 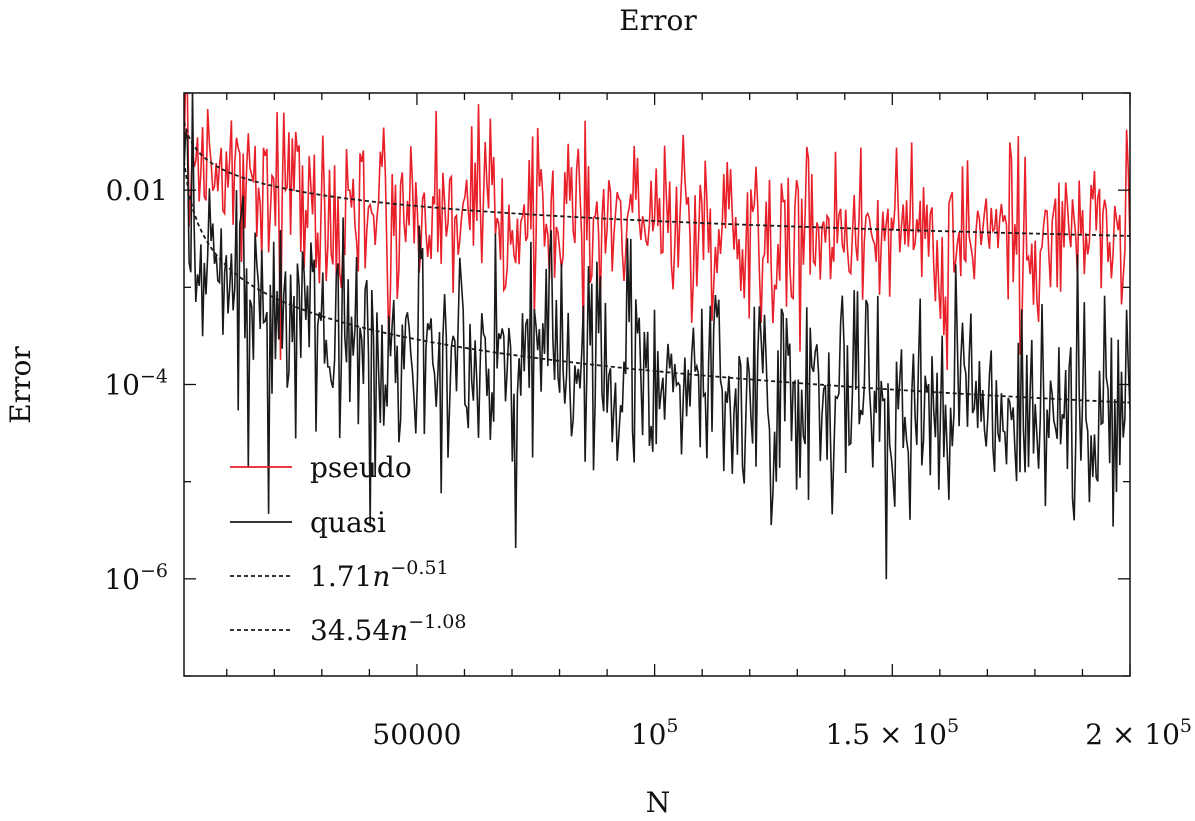 What do you see at coordinates (893, 733) in the screenshot?
I see `x-tick-label: 1.5 × 105` at bounding box center [893, 733].